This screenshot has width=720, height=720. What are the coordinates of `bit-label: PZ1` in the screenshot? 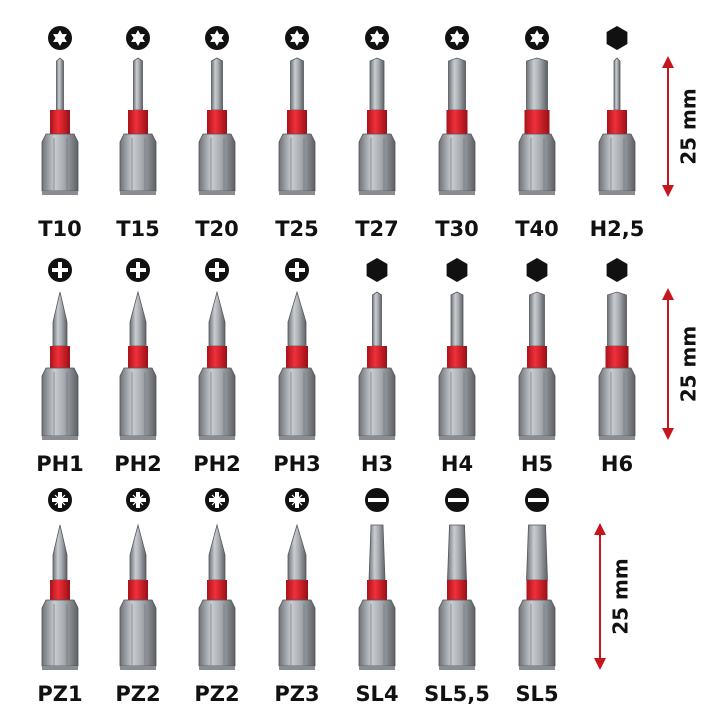 It's located at (59, 694).